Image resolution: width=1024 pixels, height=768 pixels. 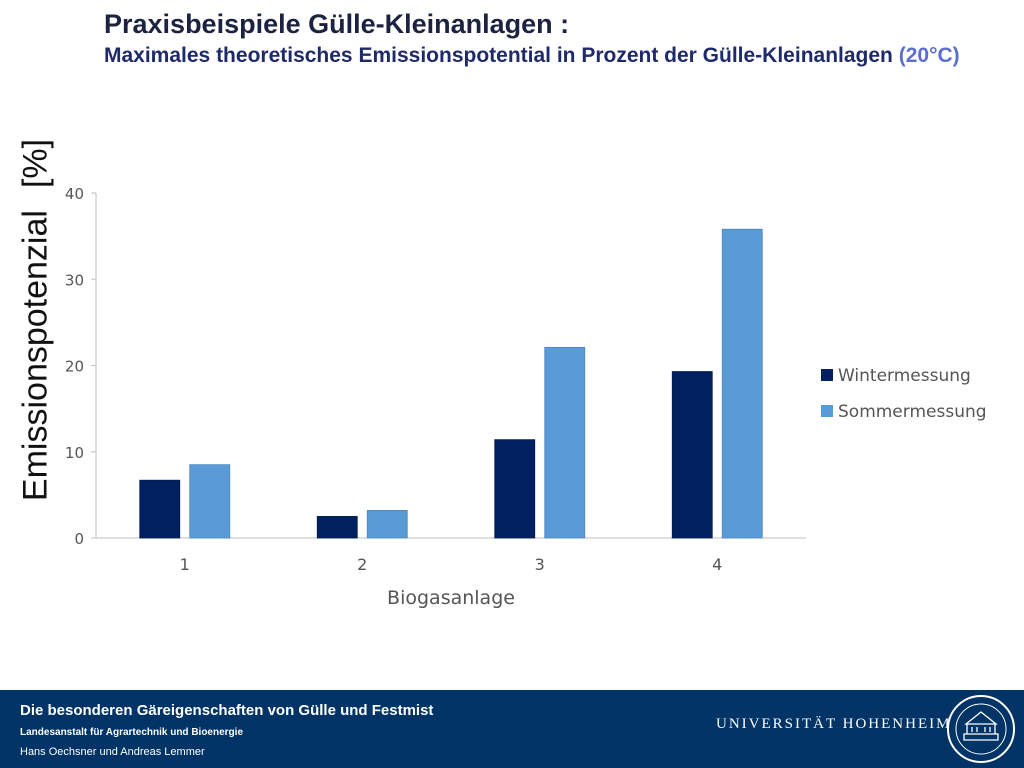 I want to click on y-tick-label: 40, so click(x=74, y=194).